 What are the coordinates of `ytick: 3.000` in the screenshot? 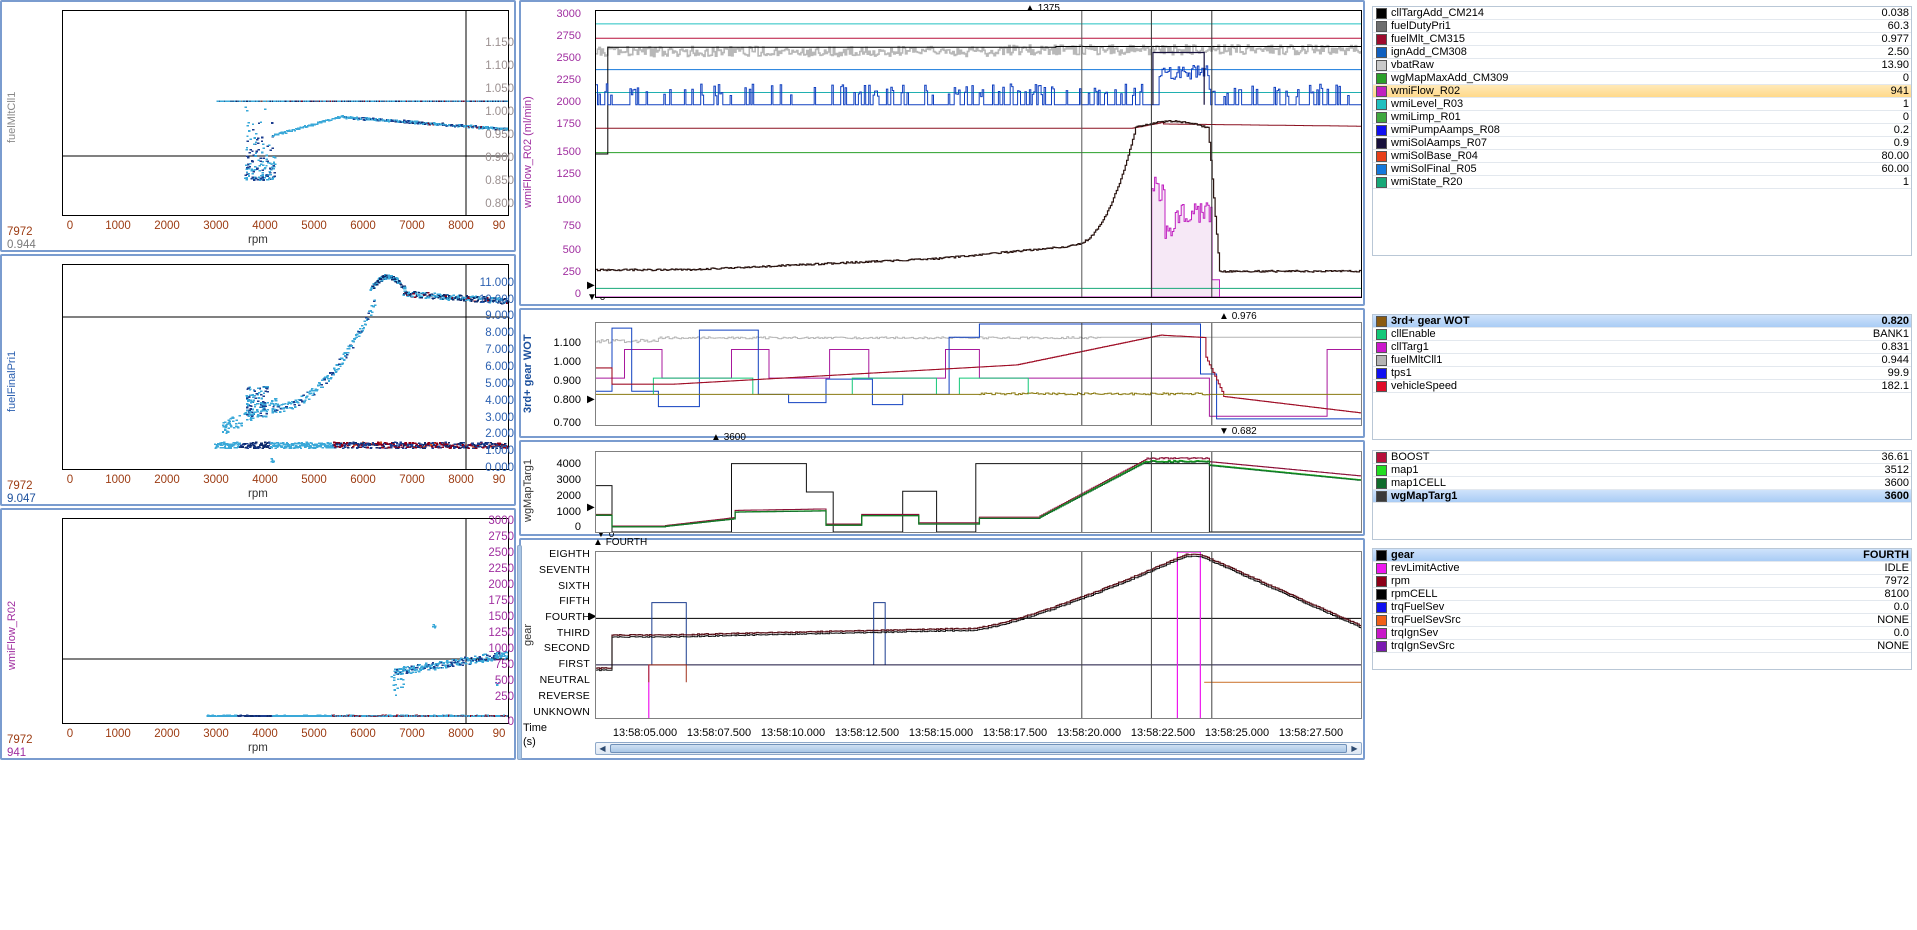 It's located at (499, 418).